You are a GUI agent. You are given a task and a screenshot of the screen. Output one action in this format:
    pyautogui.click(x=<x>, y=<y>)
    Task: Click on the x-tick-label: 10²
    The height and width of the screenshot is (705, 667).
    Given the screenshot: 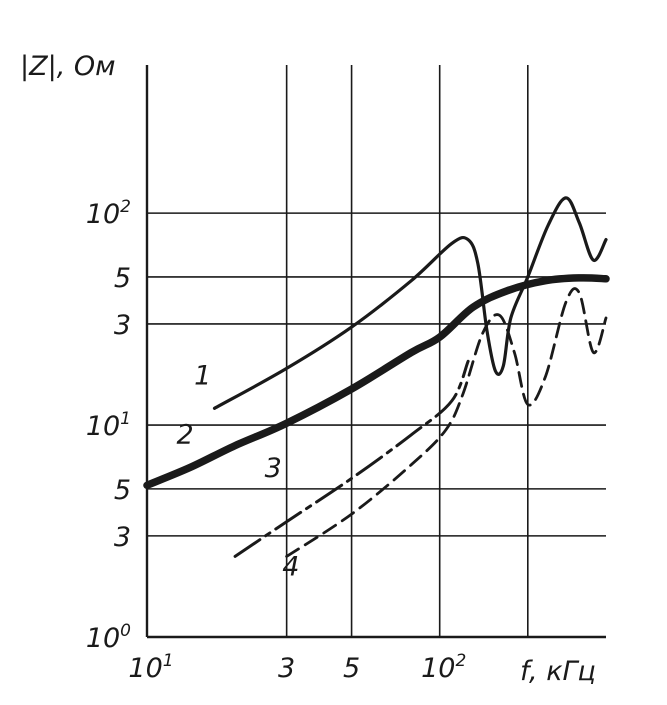 What is the action you would take?
    pyautogui.click(x=443, y=667)
    